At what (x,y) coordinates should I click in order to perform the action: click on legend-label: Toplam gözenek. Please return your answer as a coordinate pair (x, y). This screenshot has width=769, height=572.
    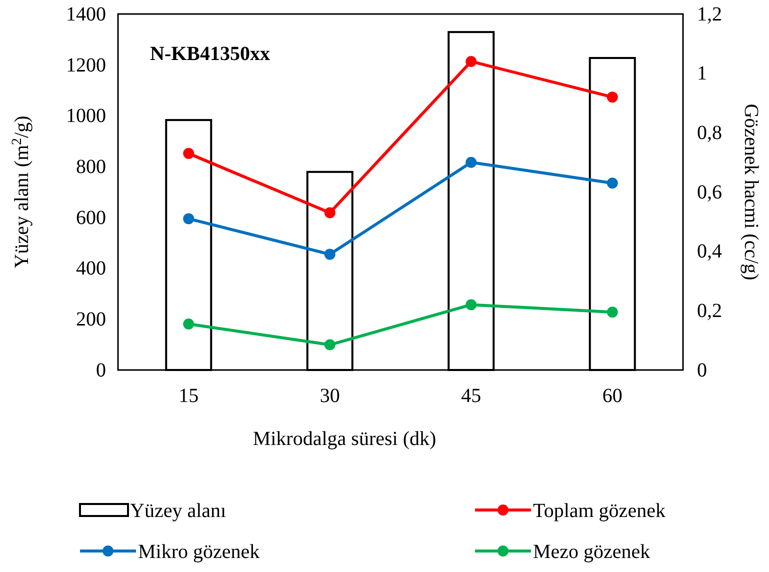
    Looking at the image, I should click on (599, 511).